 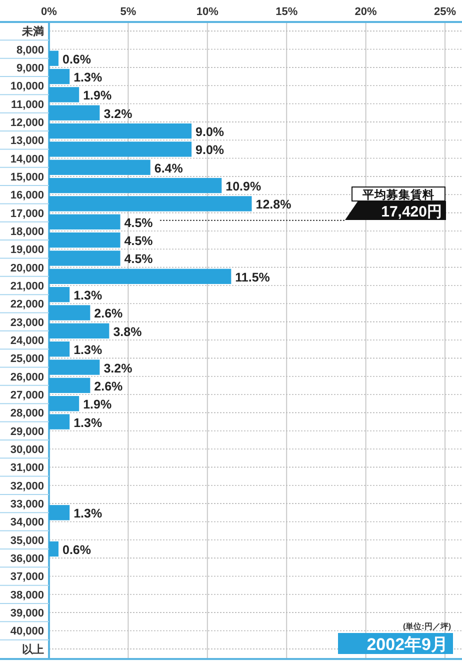 I want to click on y-tick-label: 21,000, so click(x=27, y=286).